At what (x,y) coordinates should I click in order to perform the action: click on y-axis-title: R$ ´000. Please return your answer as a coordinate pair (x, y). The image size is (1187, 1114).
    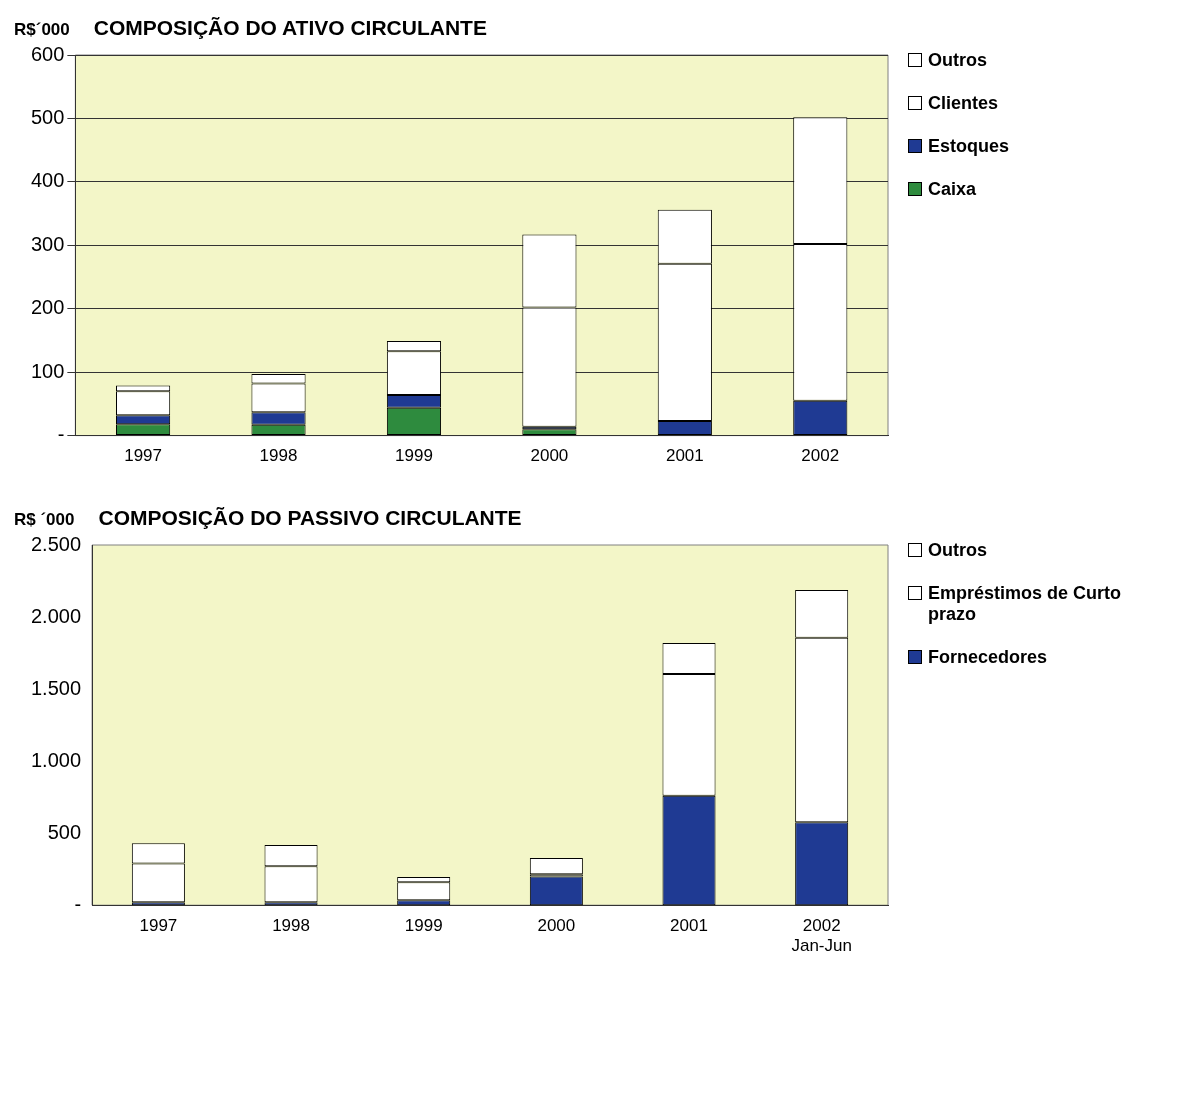
    Looking at the image, I should click on (44, 520).